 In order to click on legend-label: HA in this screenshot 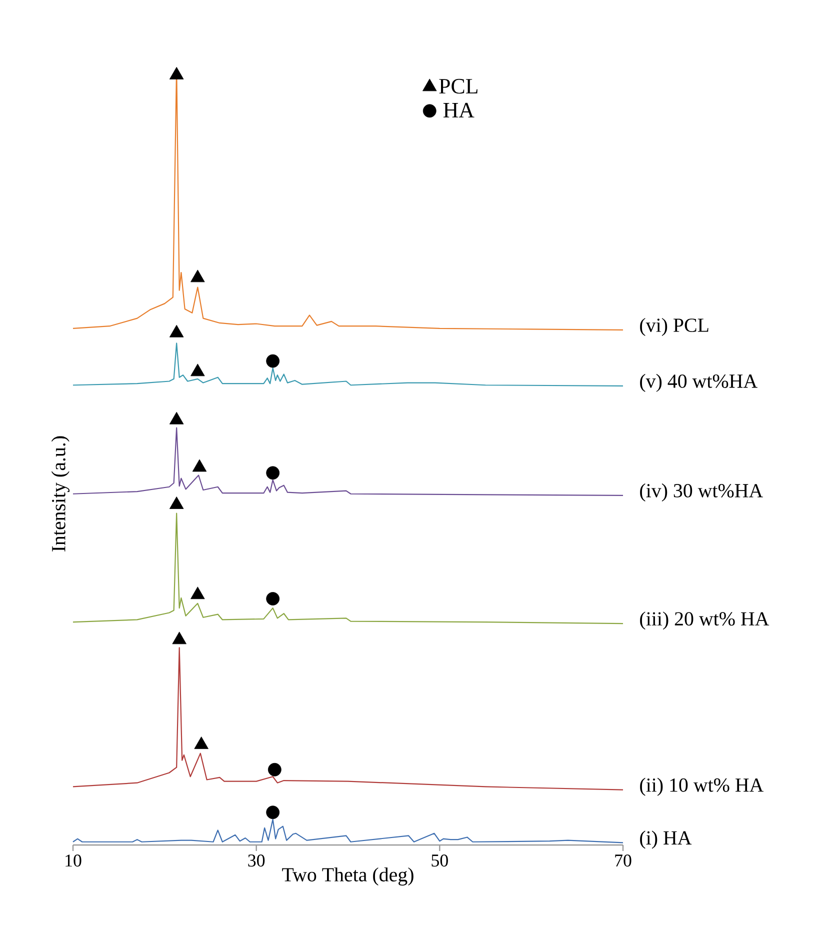, I will do `click(458, 110)`.